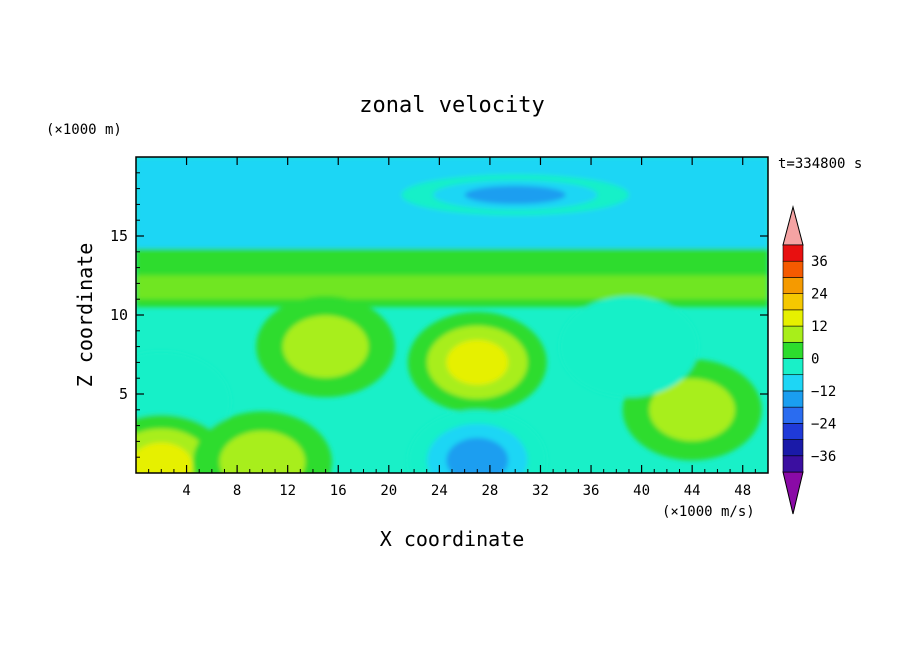 This screenshot has height=654, width=904. I want to click on x-tick-label: 16, so click(338, 491).